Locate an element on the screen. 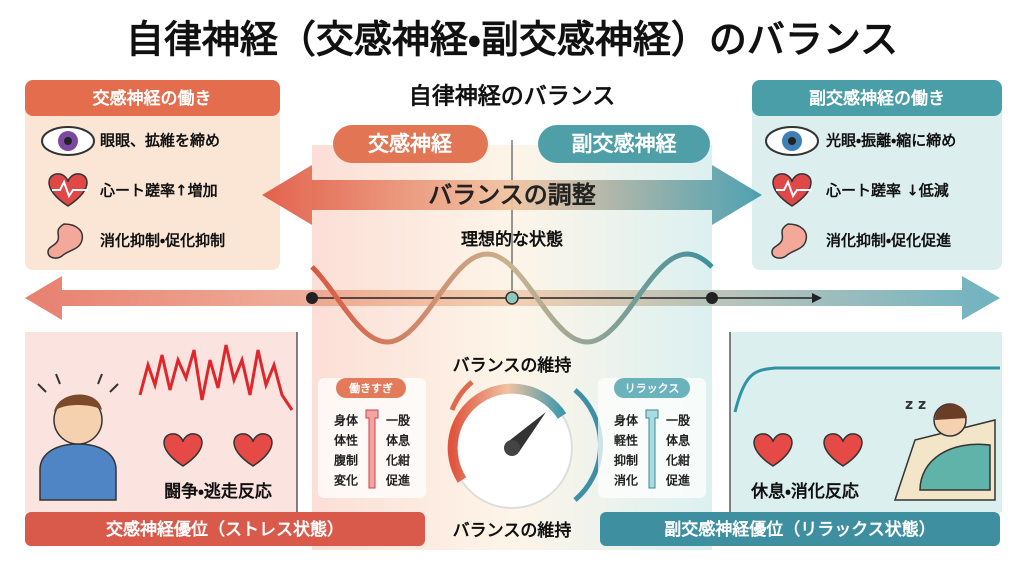 Image resolution: width=1024 pixels, height=563 pixels. parasympathetic-item: 心ート蹉率 ↓低減 is located at coordinates (887, 191).